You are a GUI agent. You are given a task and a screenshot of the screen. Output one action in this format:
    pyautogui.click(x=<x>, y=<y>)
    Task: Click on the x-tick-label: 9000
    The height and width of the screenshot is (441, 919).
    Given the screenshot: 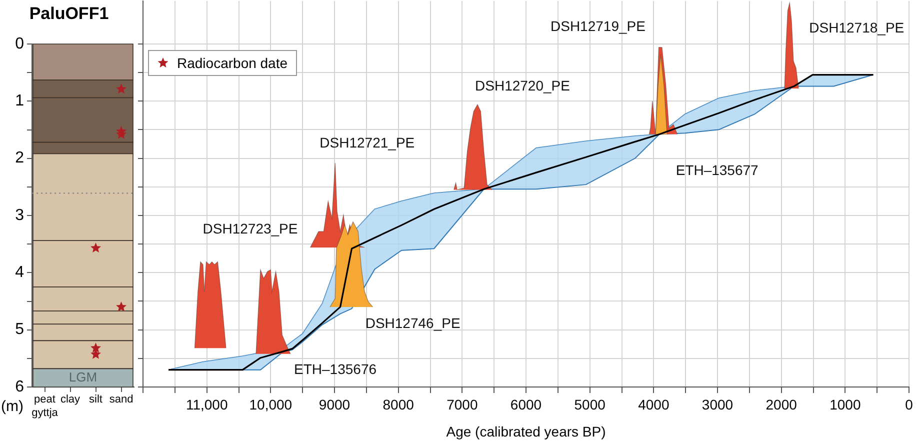 What is the action you would take?
    pyautogui.click(x=334, y=404)
    